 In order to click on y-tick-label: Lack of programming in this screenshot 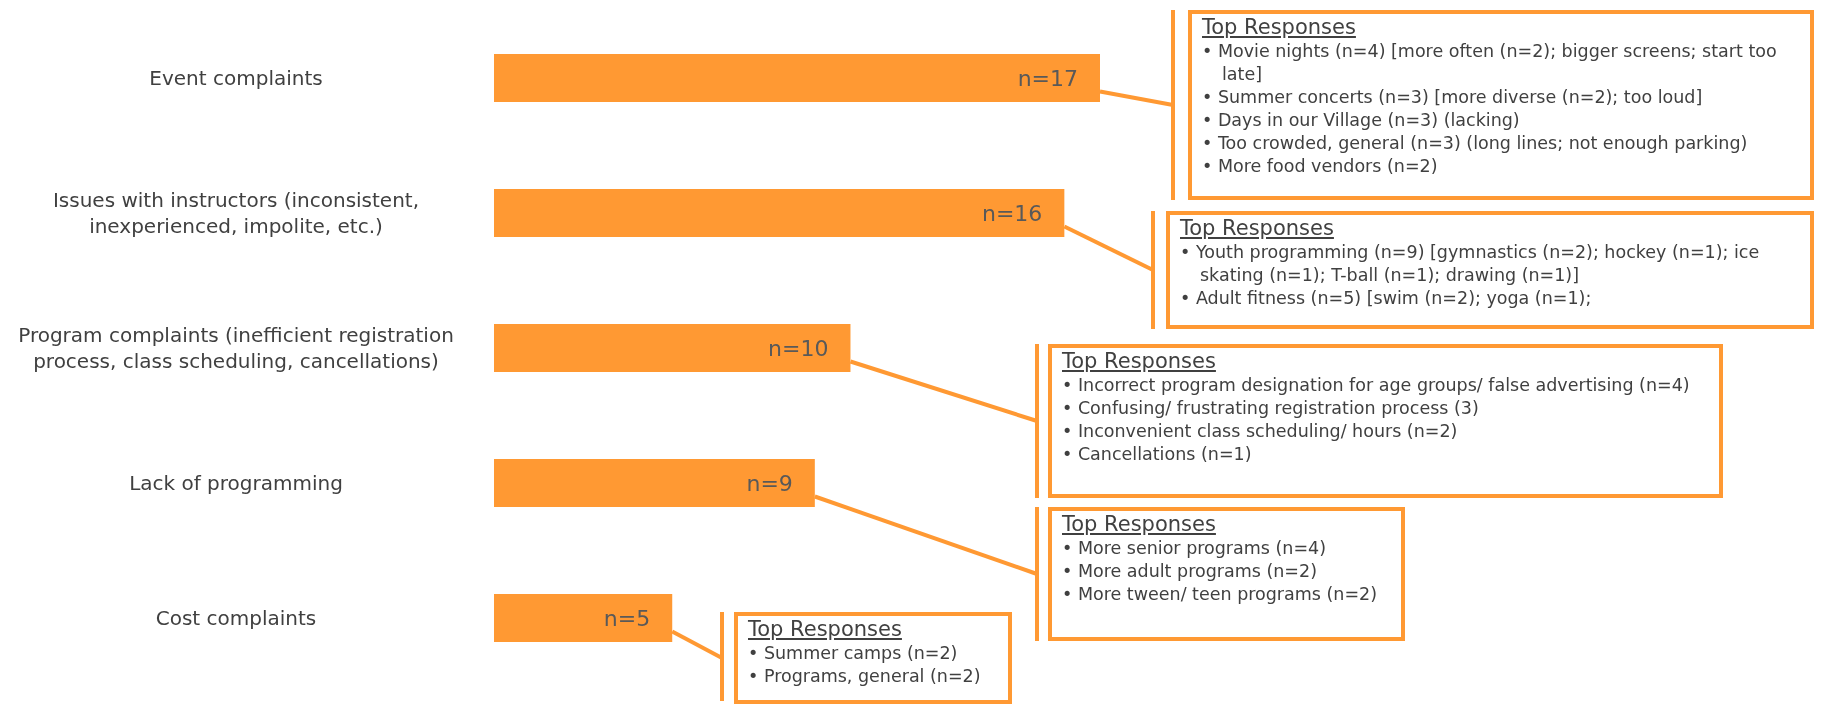, I will do `click(236, 483)`.